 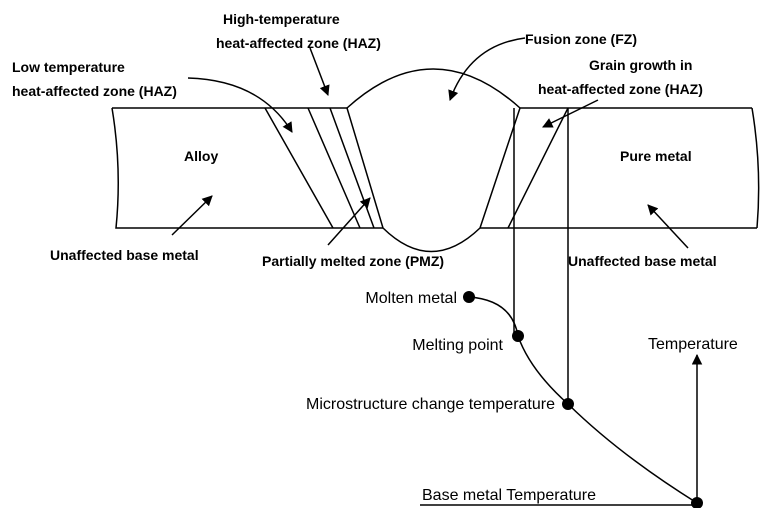 I want to click on label: Alloy, so click(x=201, y=156).